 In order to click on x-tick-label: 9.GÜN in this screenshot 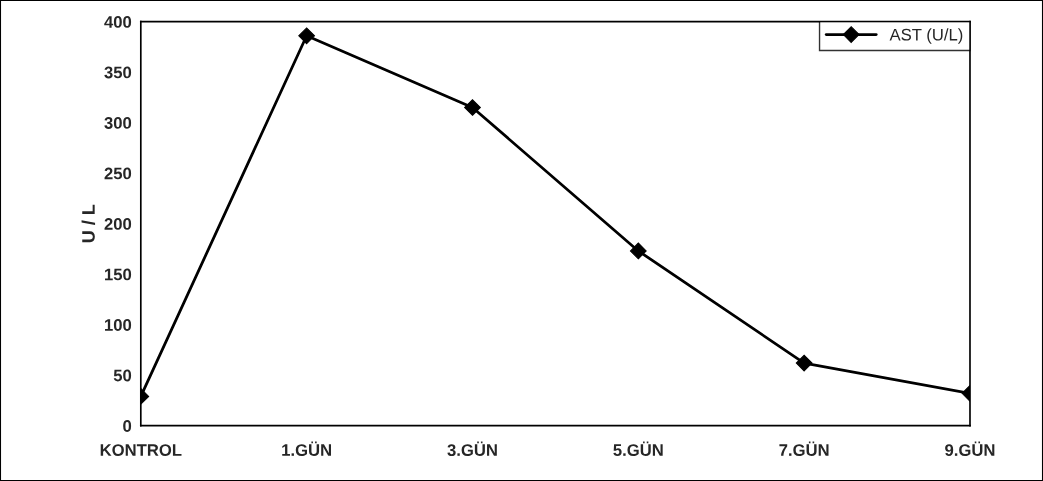, I will do `click(970, 448)`.